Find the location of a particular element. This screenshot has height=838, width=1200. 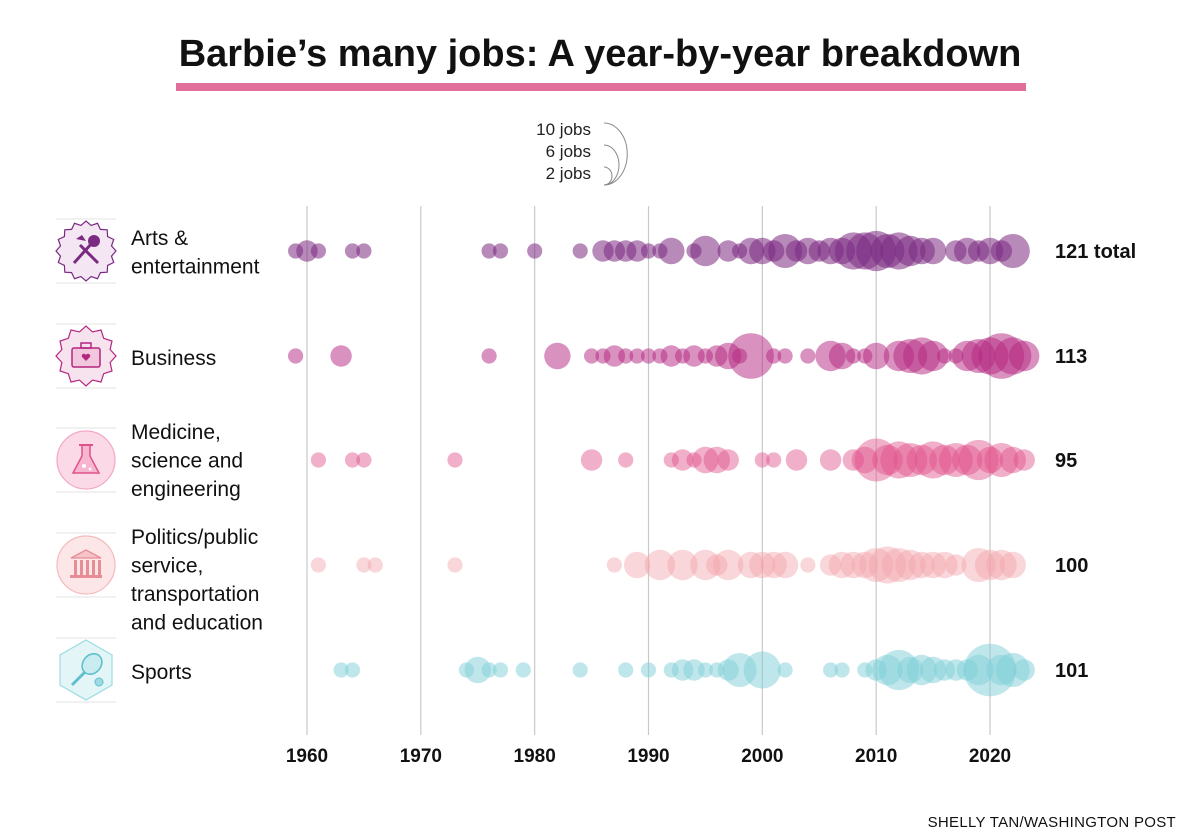

bubble-arts-1965 is located at coordinates (364, 251).